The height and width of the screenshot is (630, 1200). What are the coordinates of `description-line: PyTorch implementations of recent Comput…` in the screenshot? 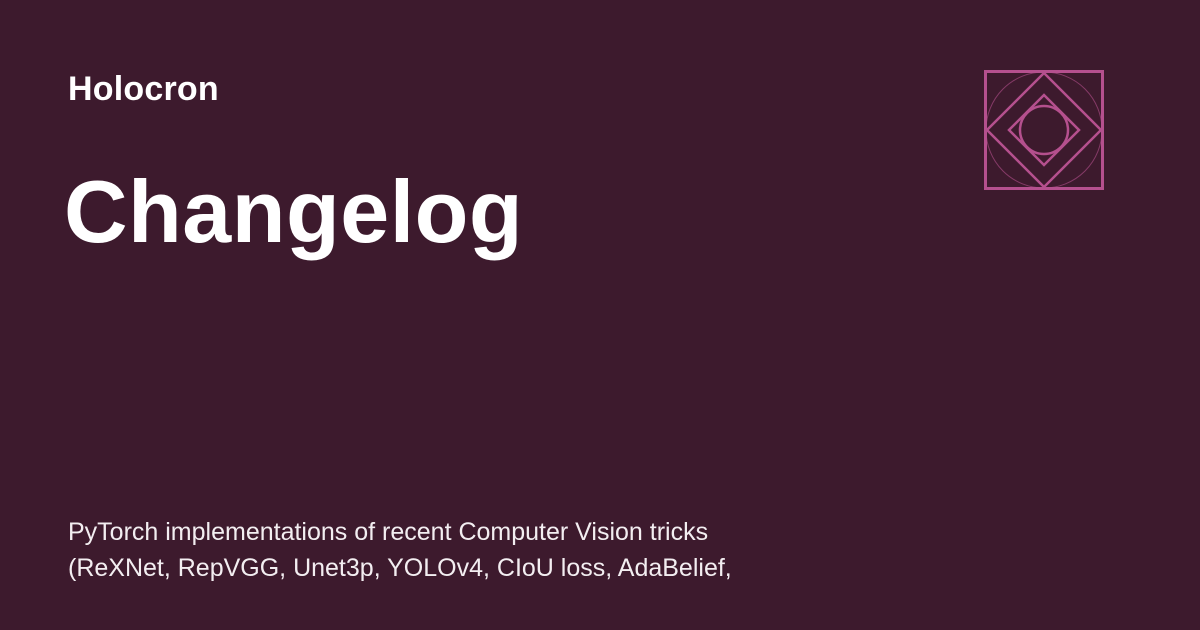 It's located at (388, 532).